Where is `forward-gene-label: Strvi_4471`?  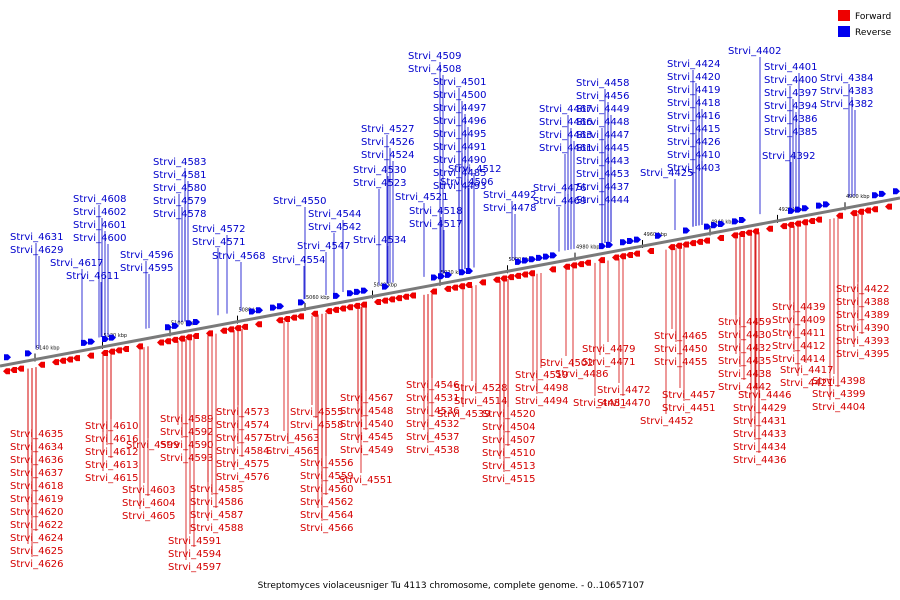
forward-gene-label: Strvi_4471 is located at coordinates (609, 362).